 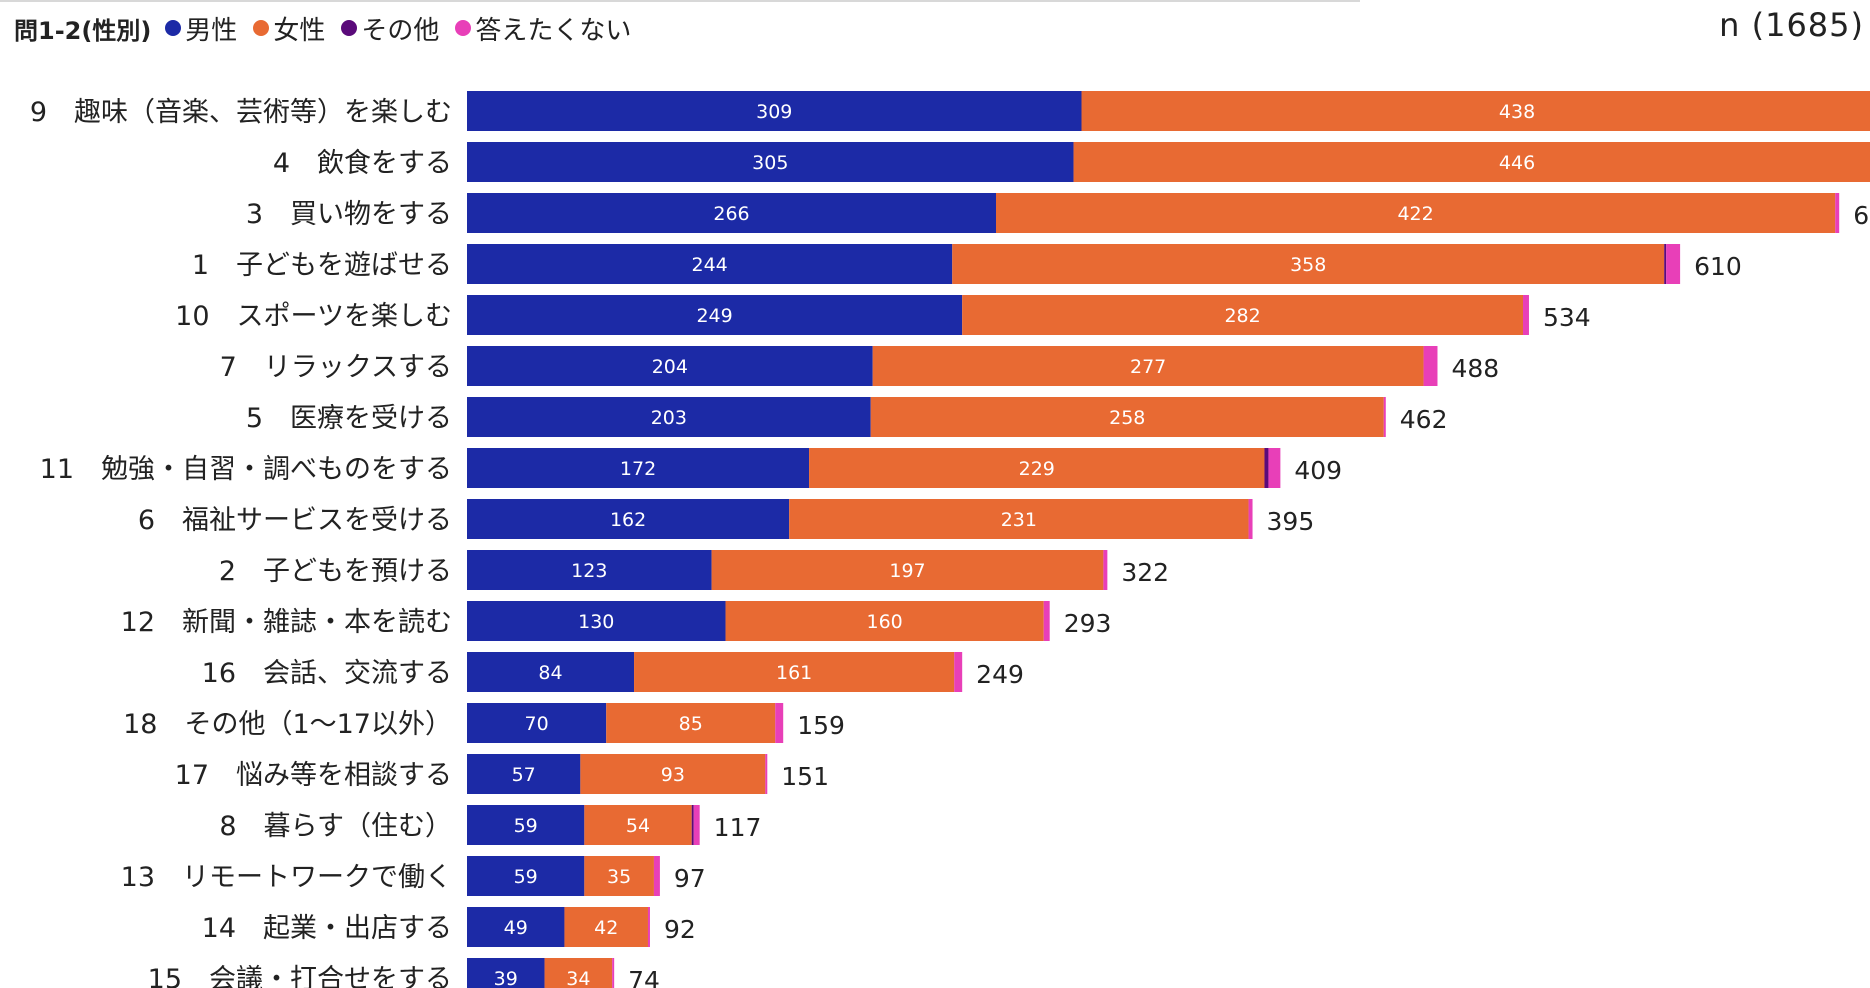 I want to click on segment-value-label: 85, so click(x=691, y=724).